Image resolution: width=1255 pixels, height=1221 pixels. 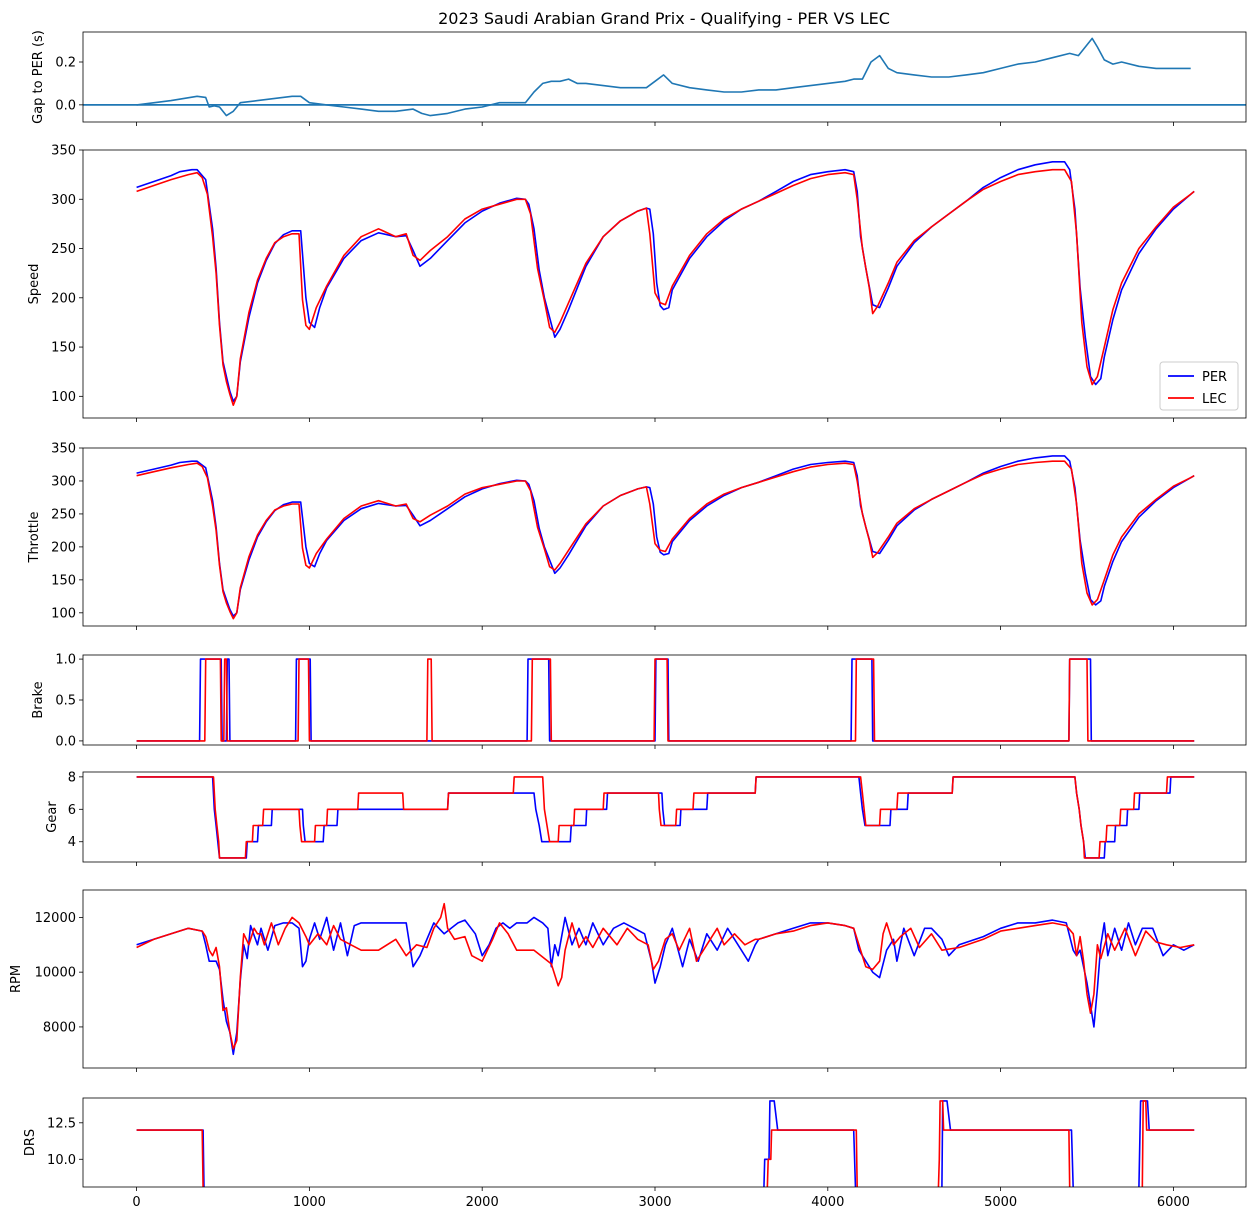 What do you see at coordinates (482, 1202) in the screenshot?
I see `xtick-label: 2000` at bounding box center [482, 1202].